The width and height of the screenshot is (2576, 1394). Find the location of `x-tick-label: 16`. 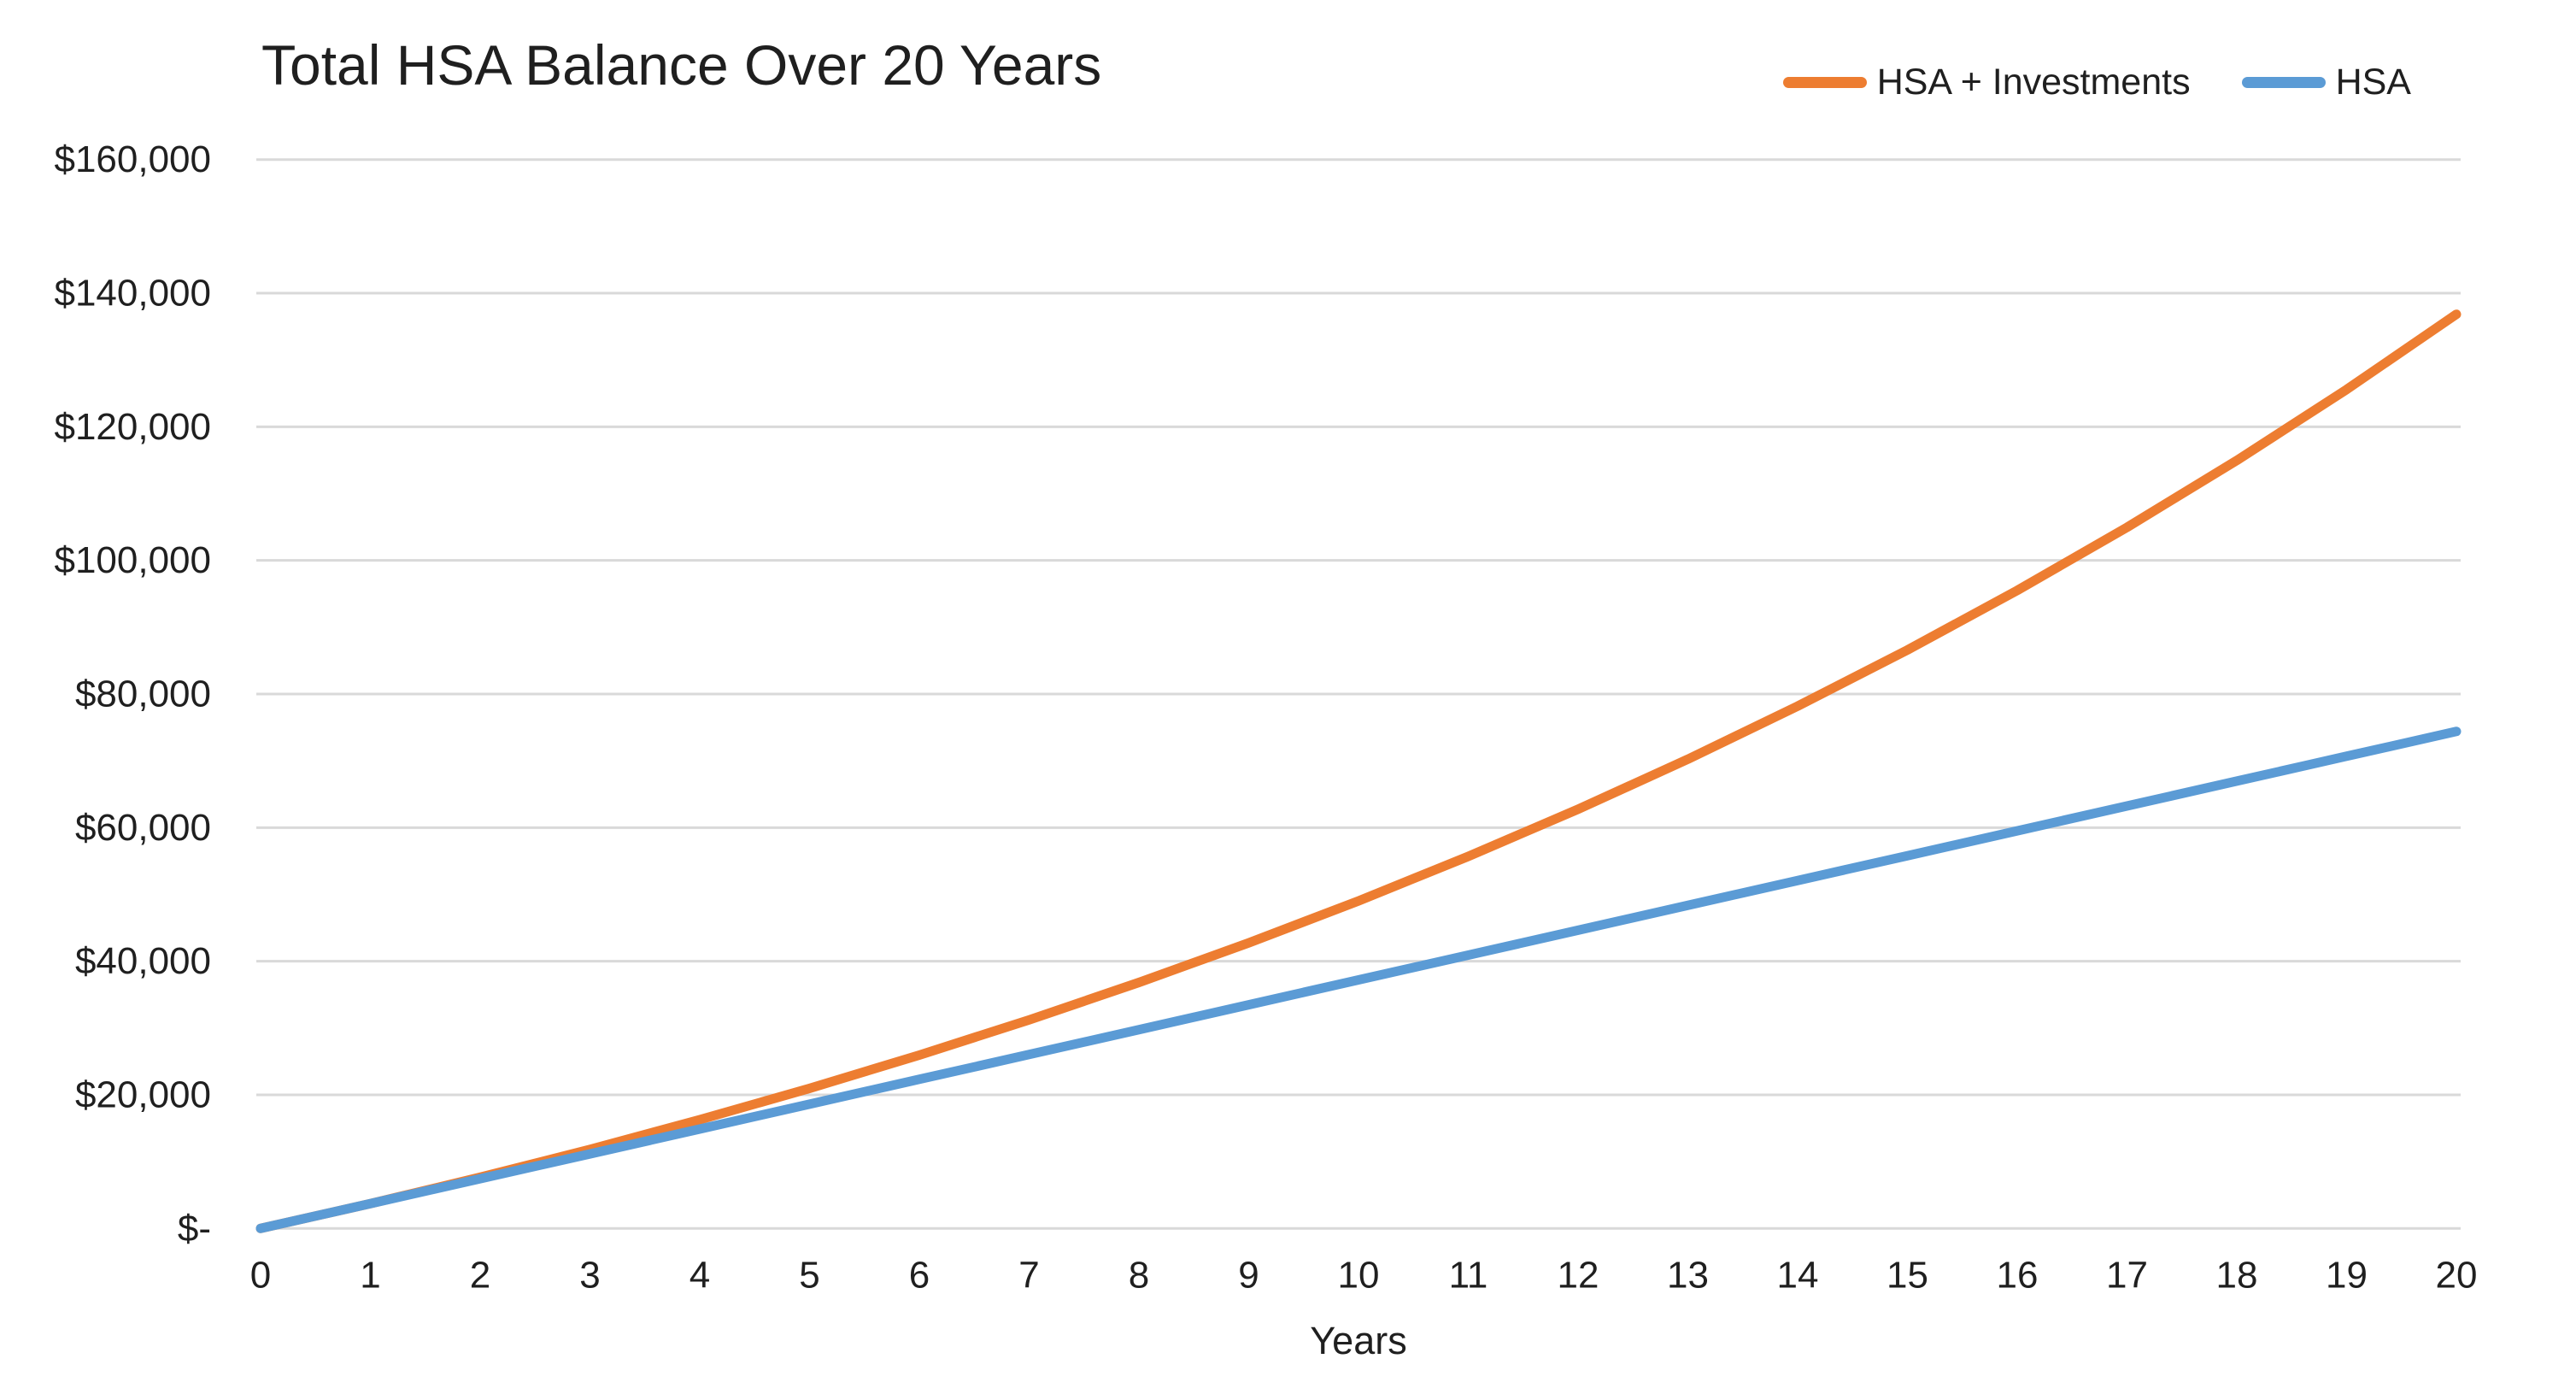

x-tick-label: 16 is located at coordinates (2018, 1276).